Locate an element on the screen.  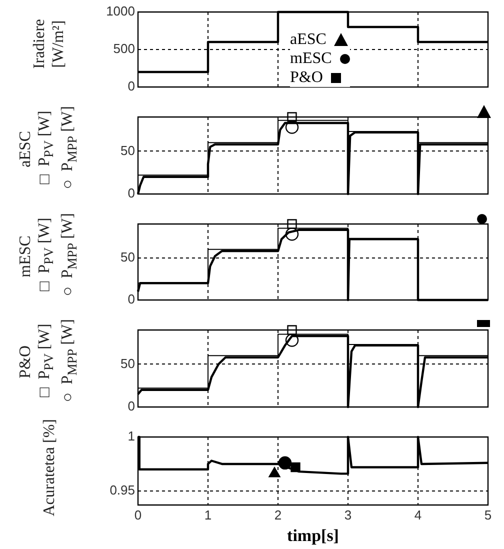
x-tick-label: 5 is located at coordinates (488, 514).